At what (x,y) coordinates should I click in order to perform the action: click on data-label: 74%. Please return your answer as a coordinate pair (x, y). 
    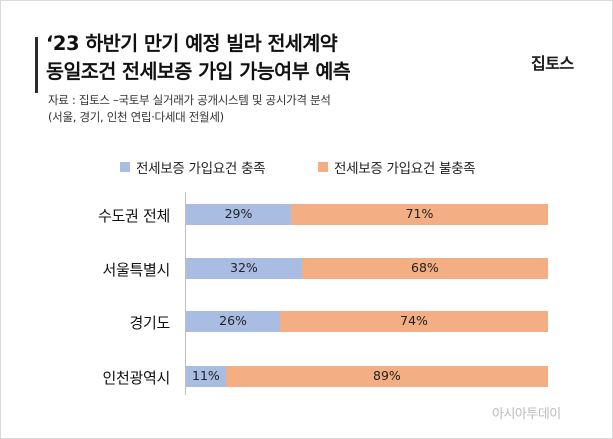
    Looking at the image, I should click on (414, 320).